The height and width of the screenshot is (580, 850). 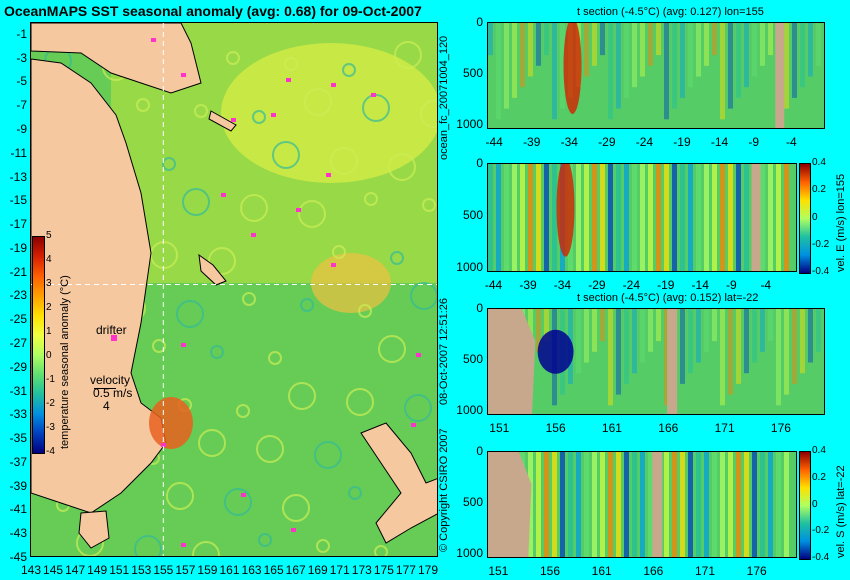 What do you see at coordinates (207, 570) in the screenshot?
I see `lon-tick: 159` at bounding box center [207, 570].